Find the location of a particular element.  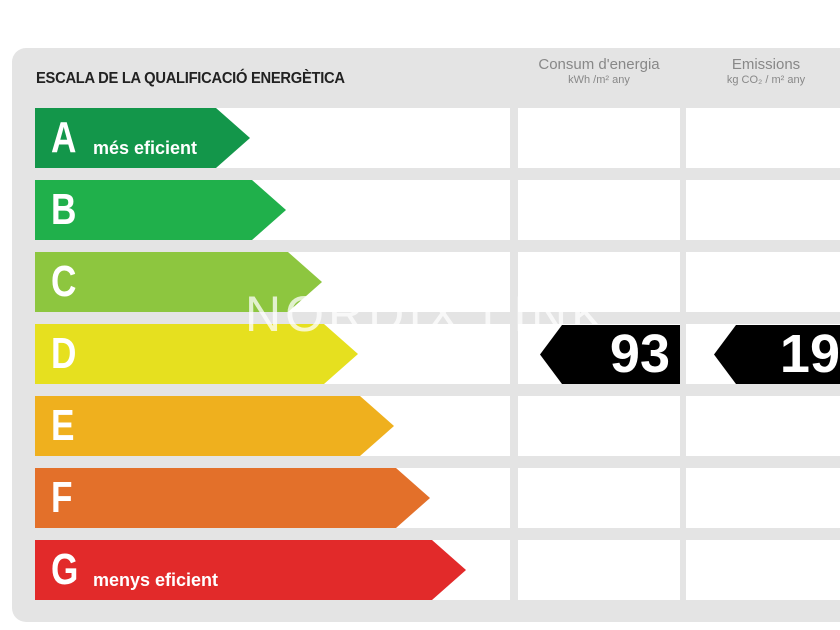

consumption-unit: kWh /m² any is located at coordinates (599, 80).